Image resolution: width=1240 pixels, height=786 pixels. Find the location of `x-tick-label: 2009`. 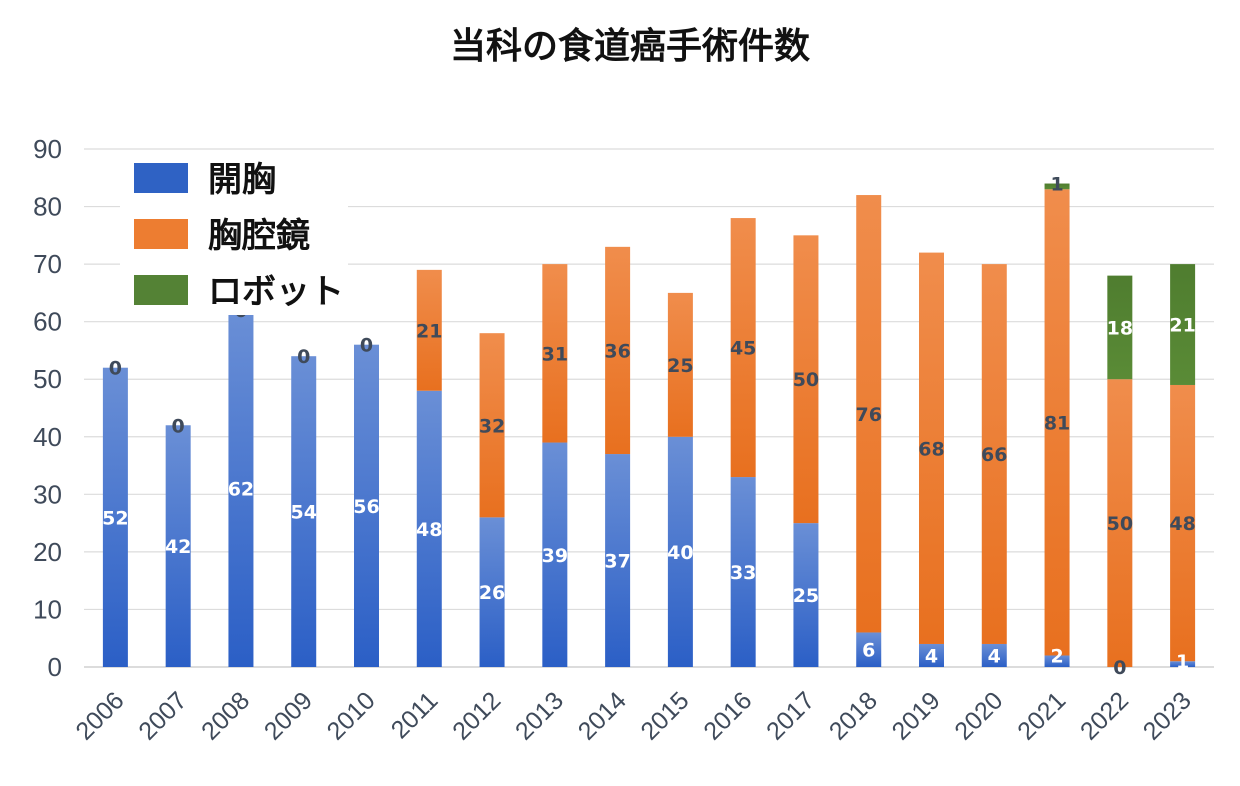

x-tick-label: 2009 is located at coordinates (288, 715).